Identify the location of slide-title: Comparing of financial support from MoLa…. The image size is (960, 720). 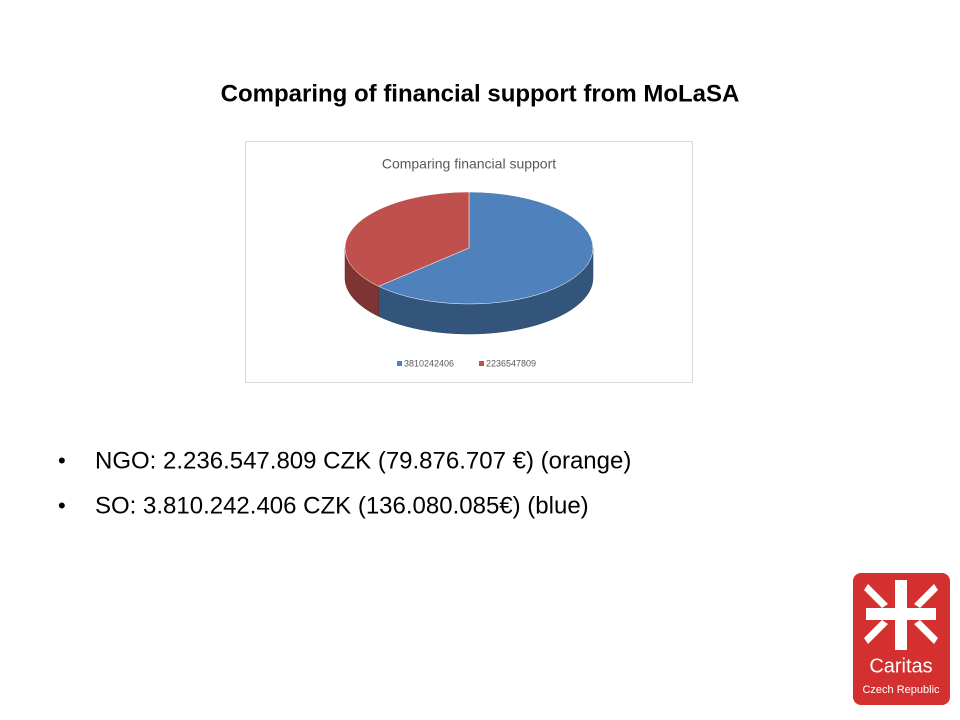
(480, 93).